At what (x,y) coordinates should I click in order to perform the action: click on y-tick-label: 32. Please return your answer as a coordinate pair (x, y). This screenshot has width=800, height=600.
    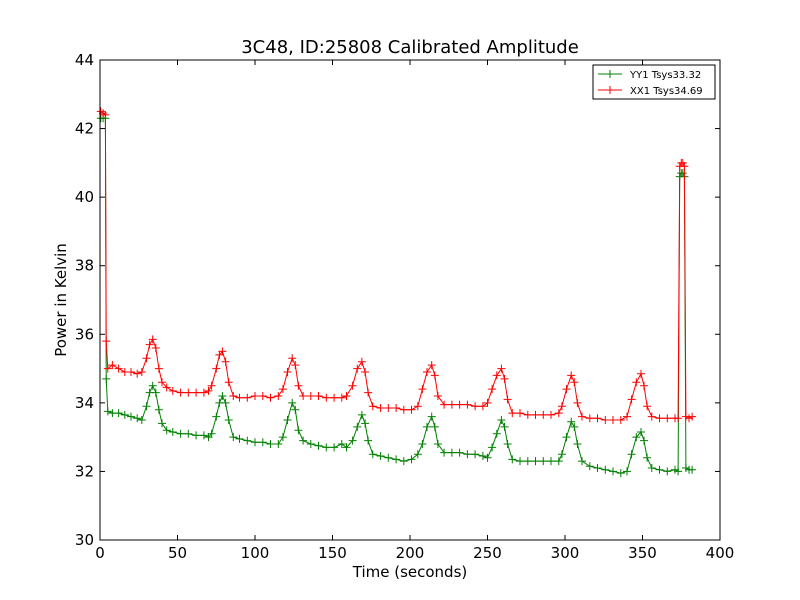
    Looking at the image, I should click on (84, 471).